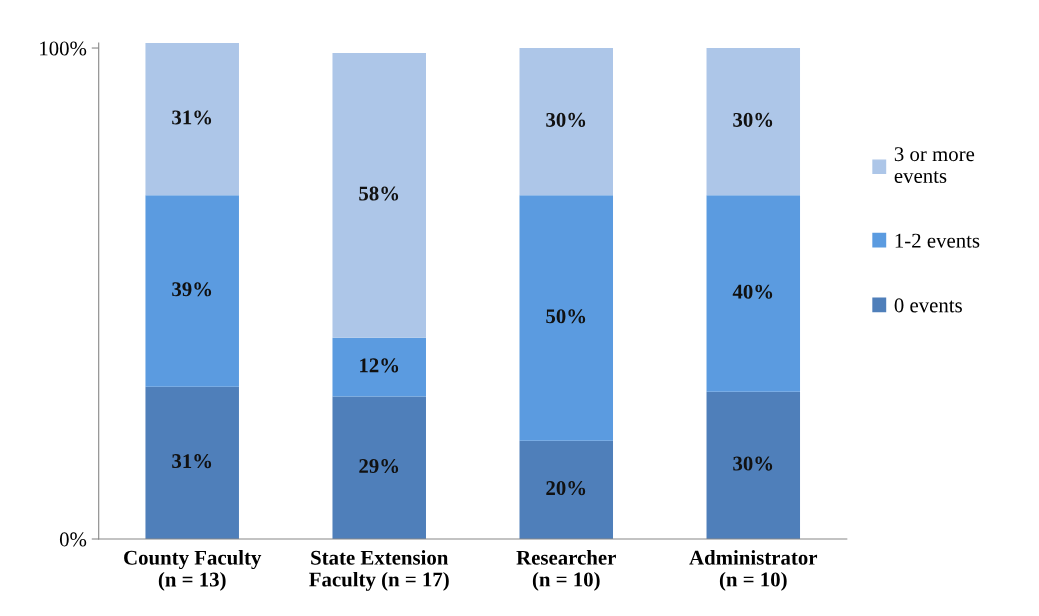 The height and width of the screenshot is (616, 1039). I want to click on data-label: 50%, so click(566, 316).